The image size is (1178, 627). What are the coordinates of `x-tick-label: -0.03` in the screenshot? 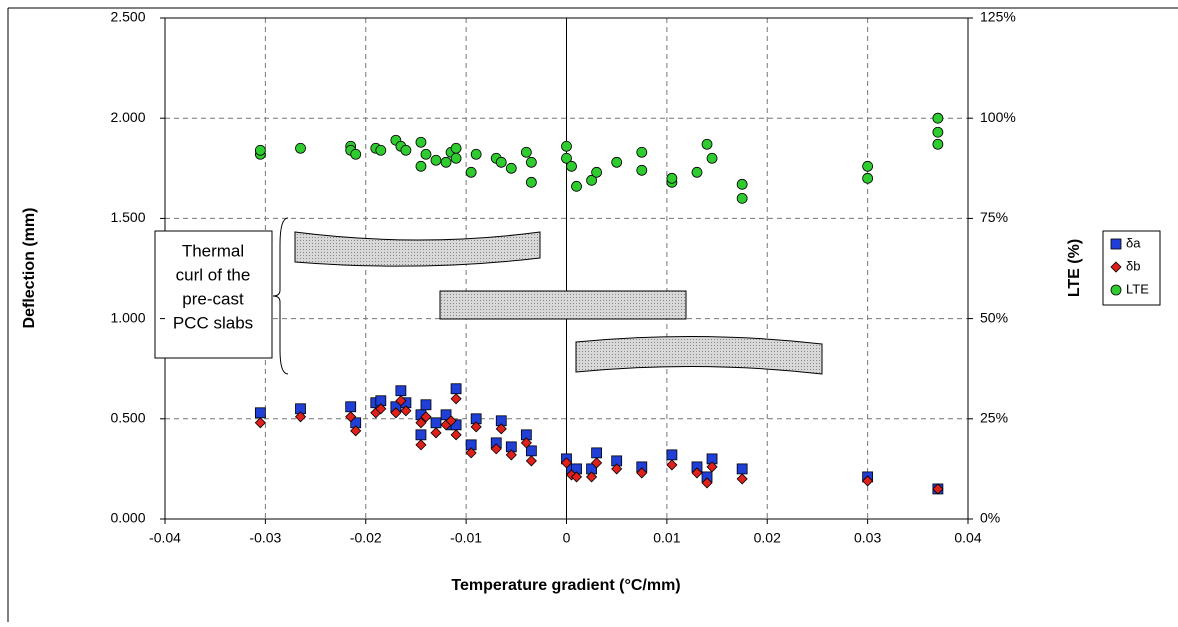 It's located at (265, 538).